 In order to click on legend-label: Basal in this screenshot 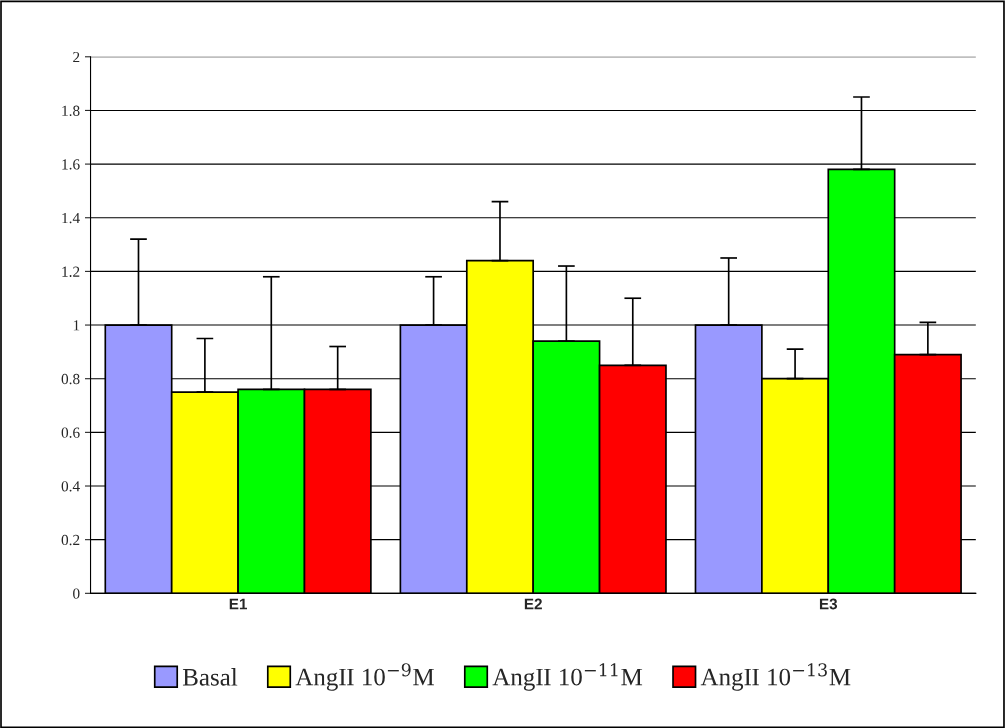, I will do `click(210, 677)`.